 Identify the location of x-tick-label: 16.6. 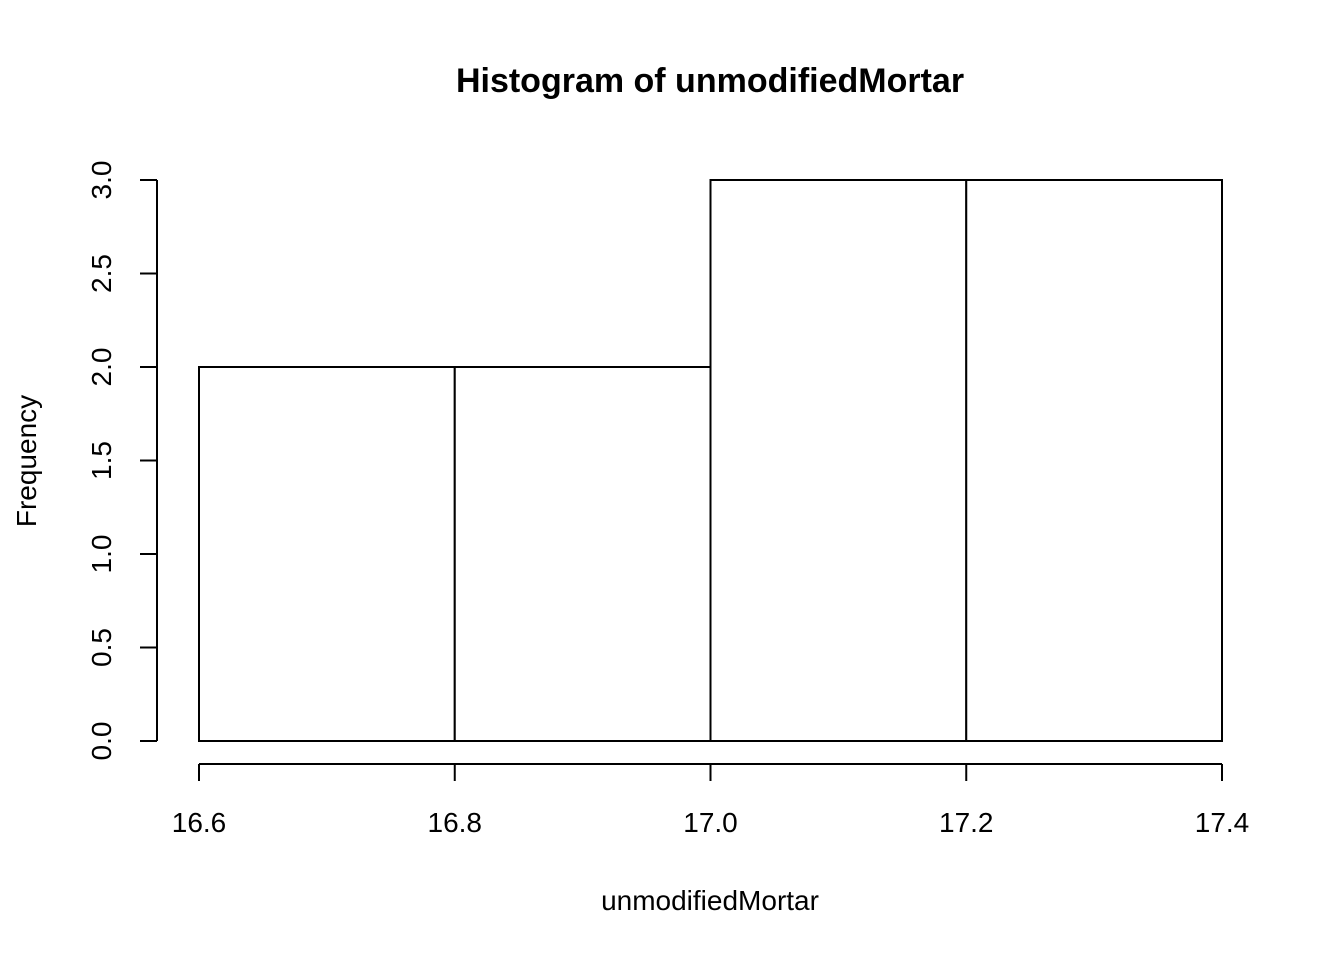
(199, 822).